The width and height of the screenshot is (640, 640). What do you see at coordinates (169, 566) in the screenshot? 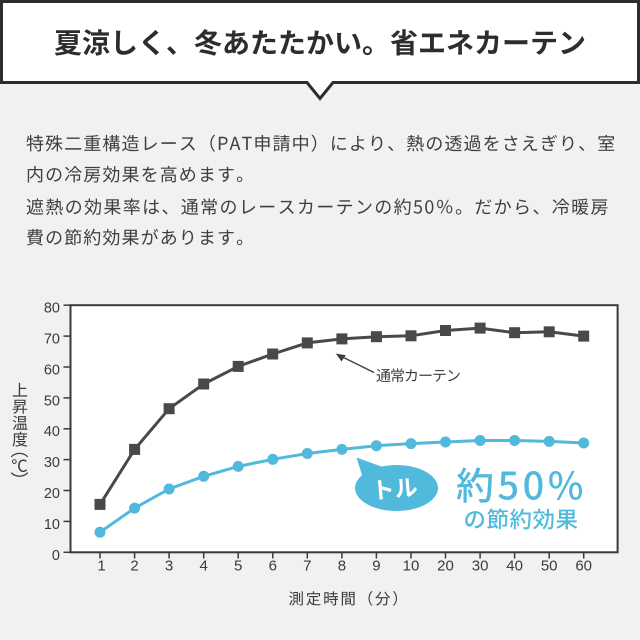
I see `svg-text: 3` at bounding box center [169, 566].